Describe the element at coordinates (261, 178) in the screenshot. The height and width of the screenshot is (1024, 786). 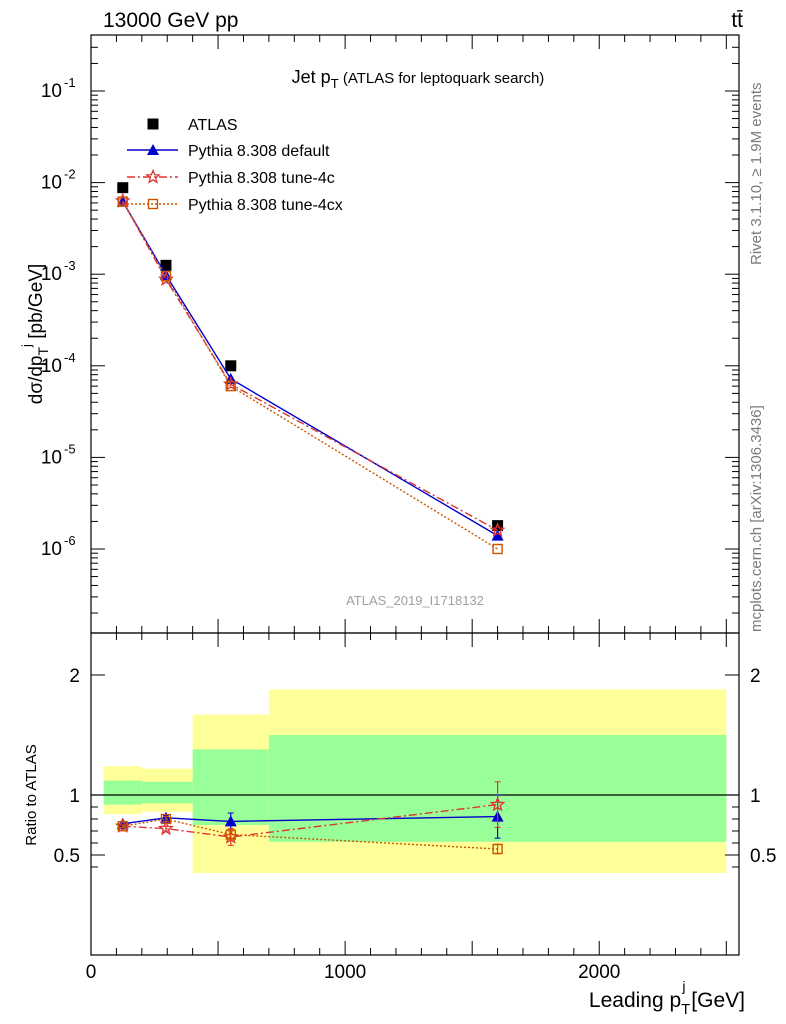
I see `legend-label: Pythia 8.308 tune-4c` at that location.